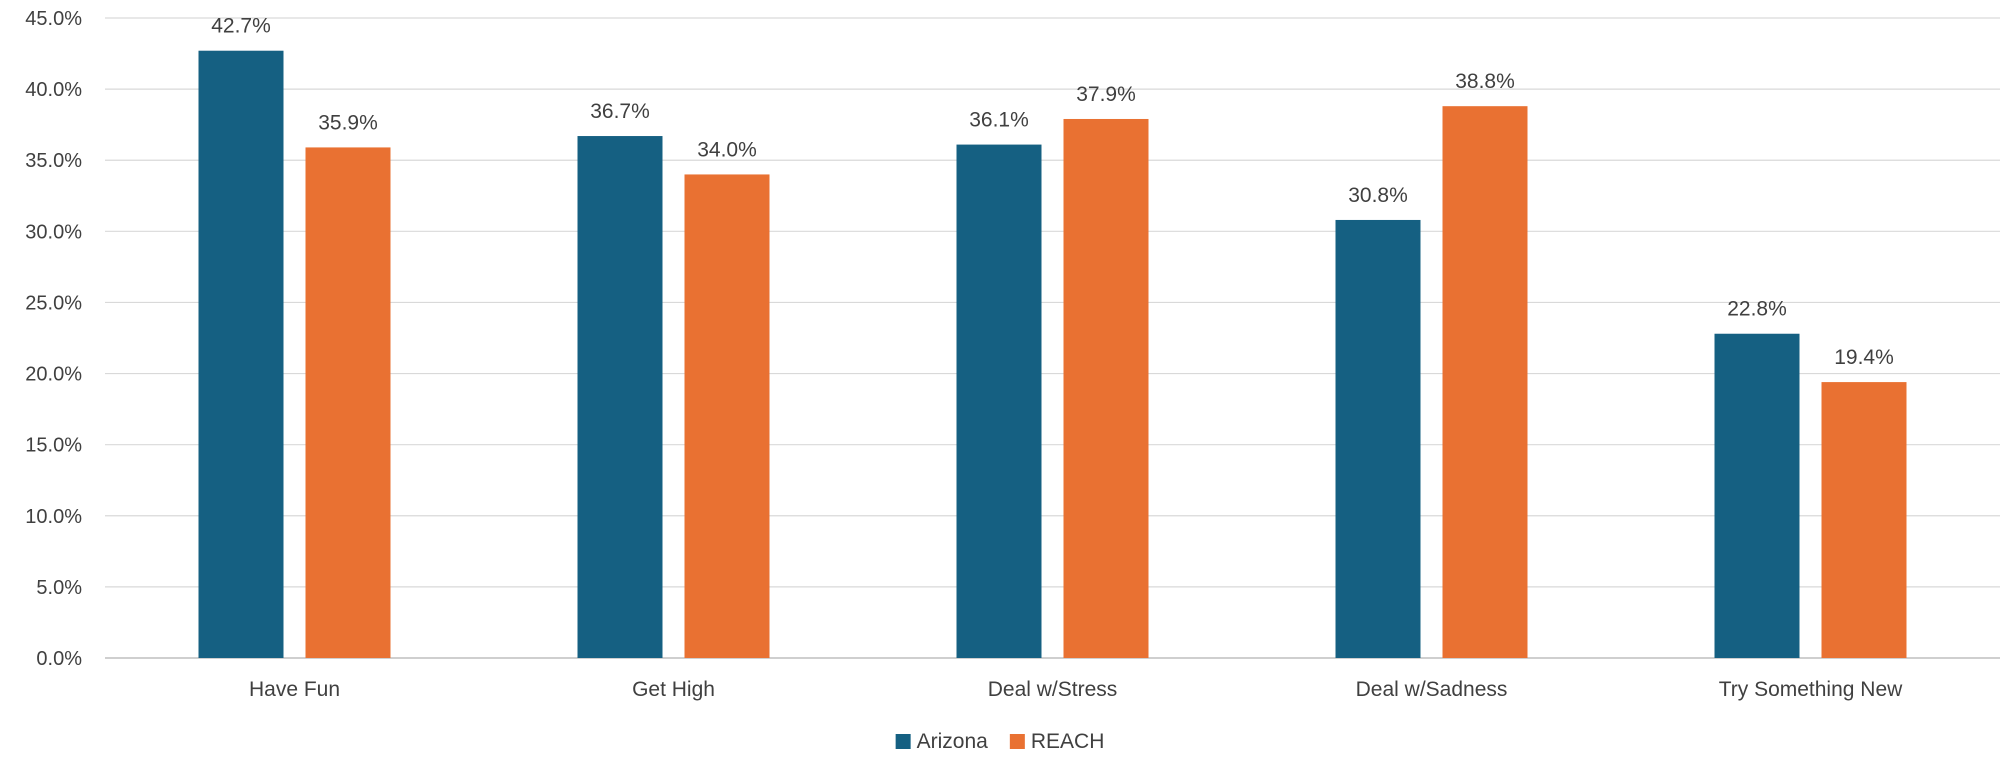 Image resolution: width=2000 pixels, height=757 pixels. I want to click on data-label: 34.0%, so click(727, 149).